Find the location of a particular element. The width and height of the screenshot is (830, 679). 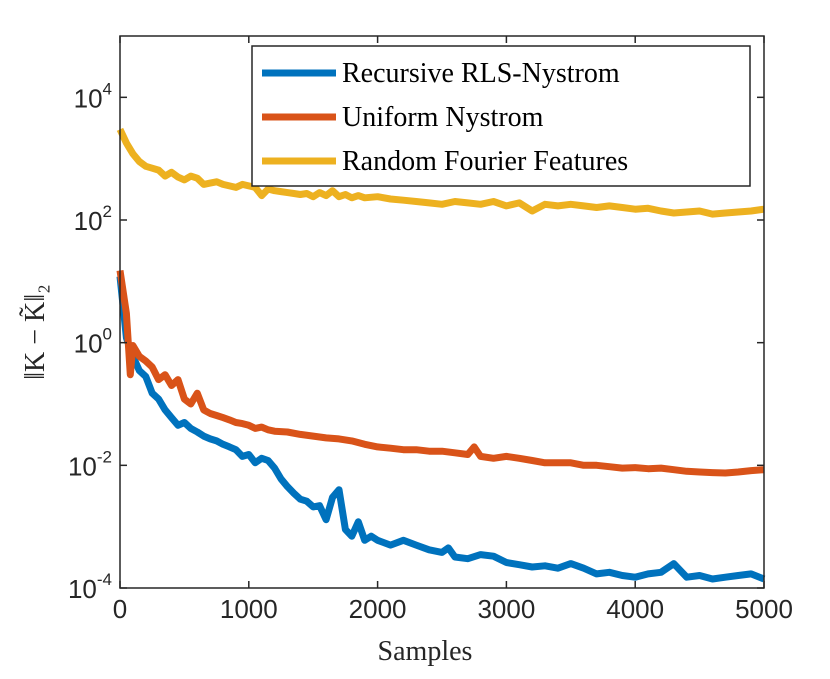

y-tick-label: 10⁻² is located at coordinates (90, 464).